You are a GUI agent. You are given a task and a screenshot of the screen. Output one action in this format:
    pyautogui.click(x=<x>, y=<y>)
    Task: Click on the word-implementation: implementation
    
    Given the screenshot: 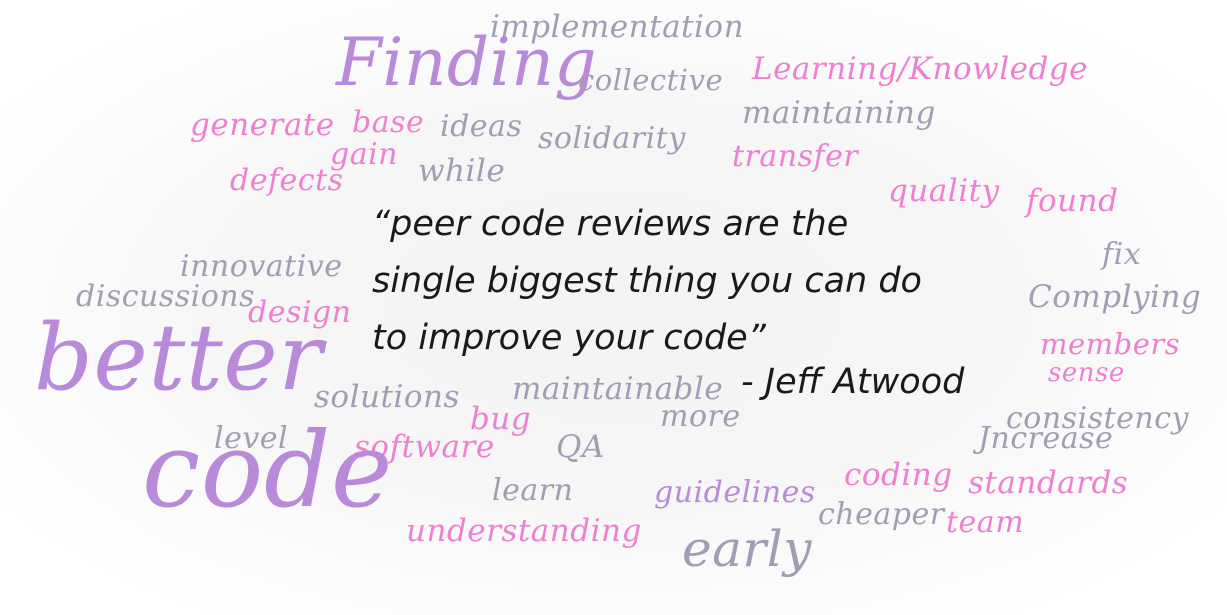 What is the action you would take?
    pyautogui.click(x=617, y=27)
    